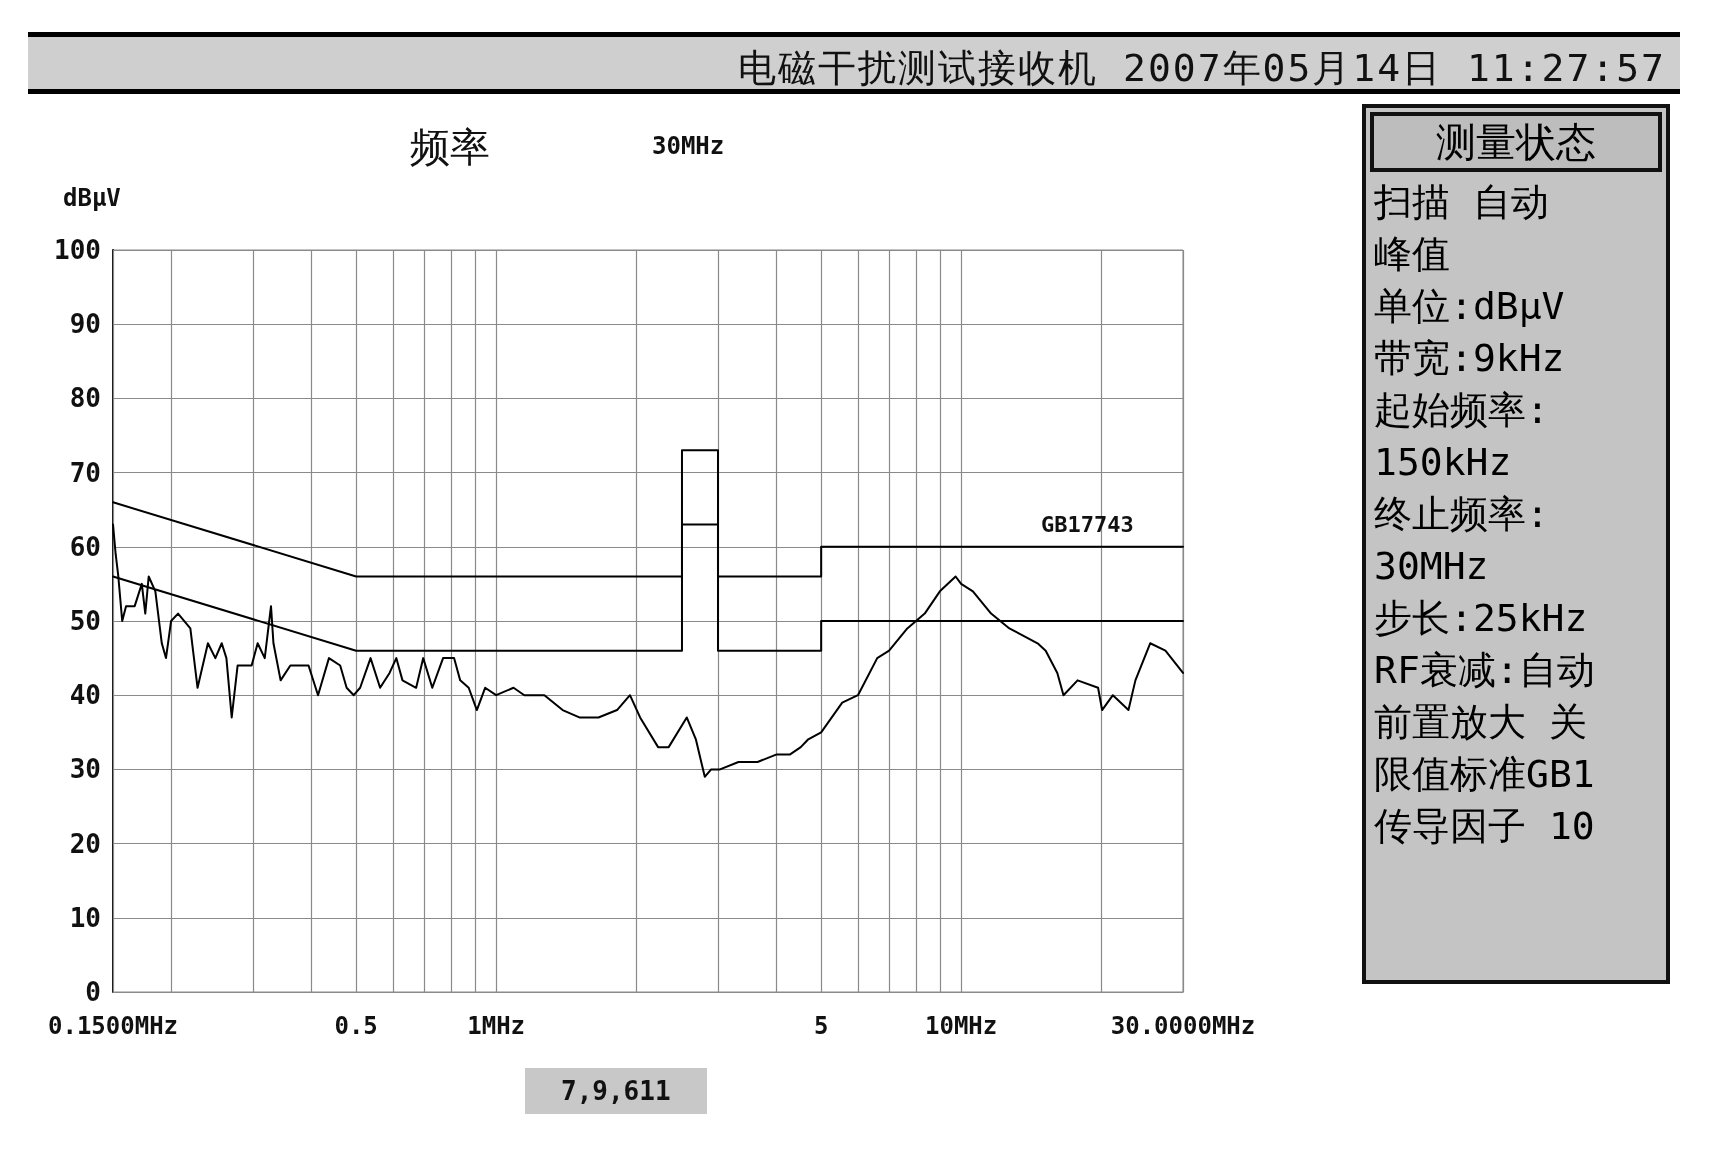  I want to click on y-tick-label: 100, so click(77, 250).